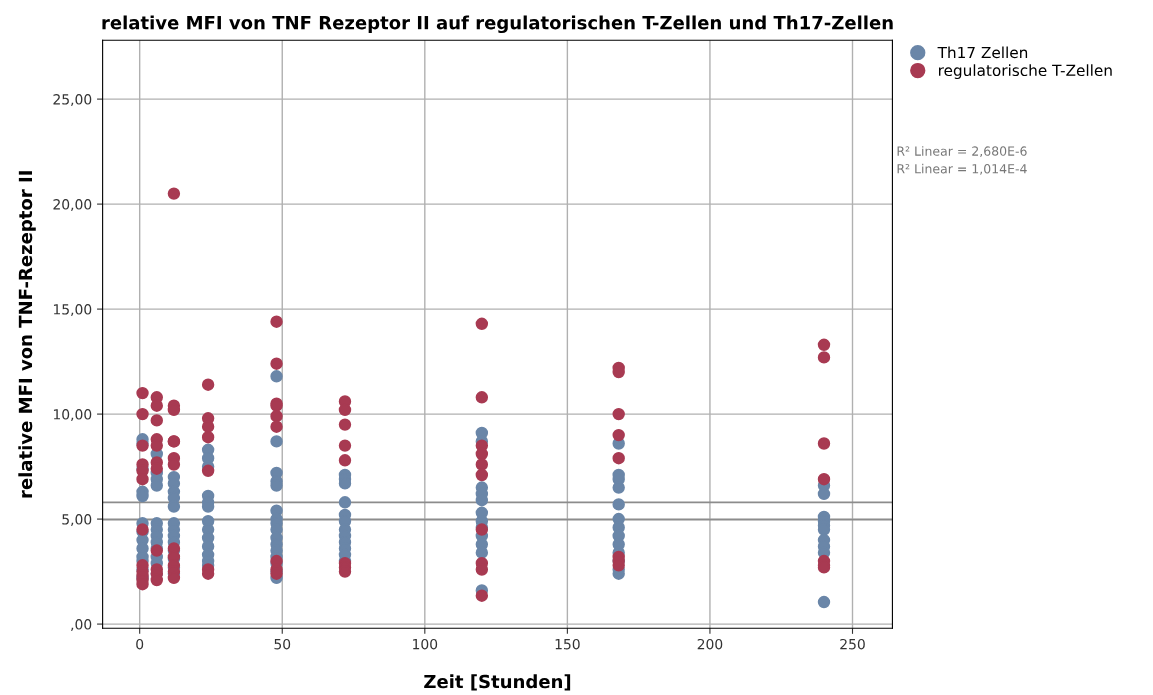  I want to click on y-axis-title: relative MFI von TNF-Rezeptor II, so click(27, 334).